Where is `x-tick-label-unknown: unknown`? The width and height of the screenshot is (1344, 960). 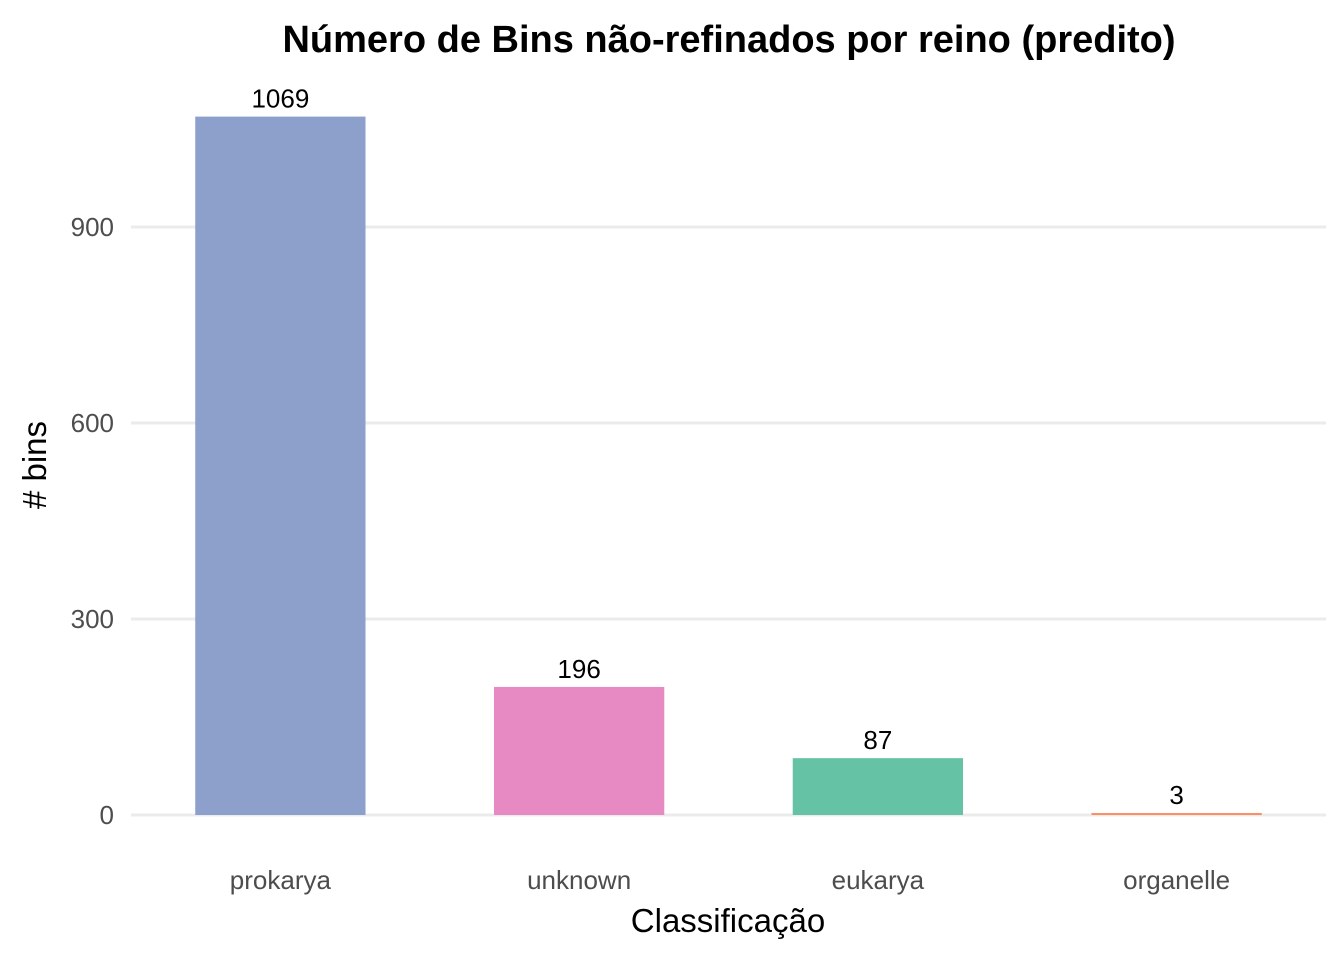
x-tick-label-unknown: unknown is located at coordinates (579, 880).